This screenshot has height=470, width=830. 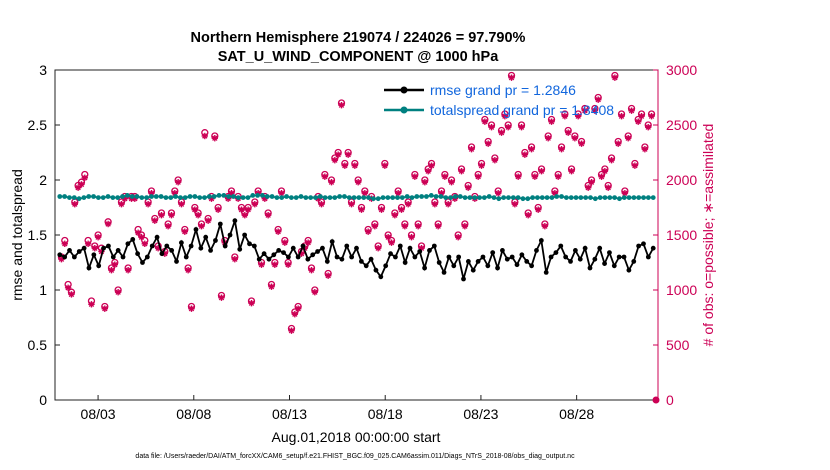 I want to click on right-axis-label: # of obs: o=possible; ∗=assimilated, so click(x=708, y=235).